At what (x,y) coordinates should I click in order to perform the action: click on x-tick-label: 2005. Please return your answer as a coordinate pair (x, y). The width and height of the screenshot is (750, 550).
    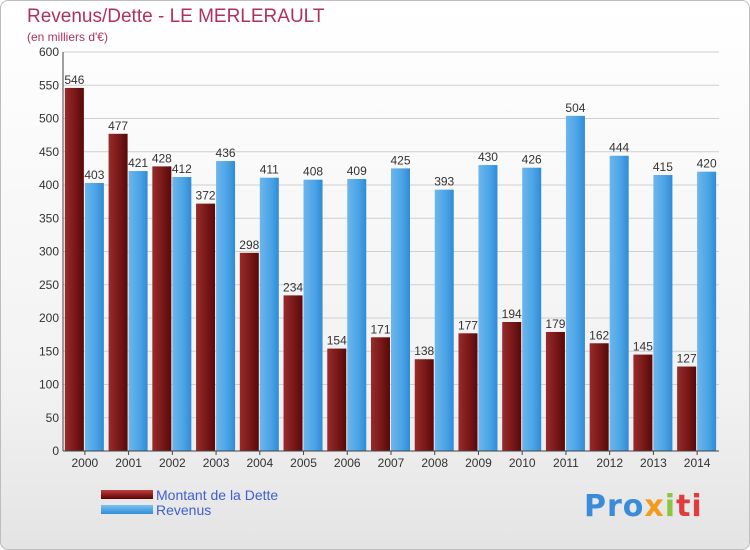
    Looking at the image, I should click on (303, 463).